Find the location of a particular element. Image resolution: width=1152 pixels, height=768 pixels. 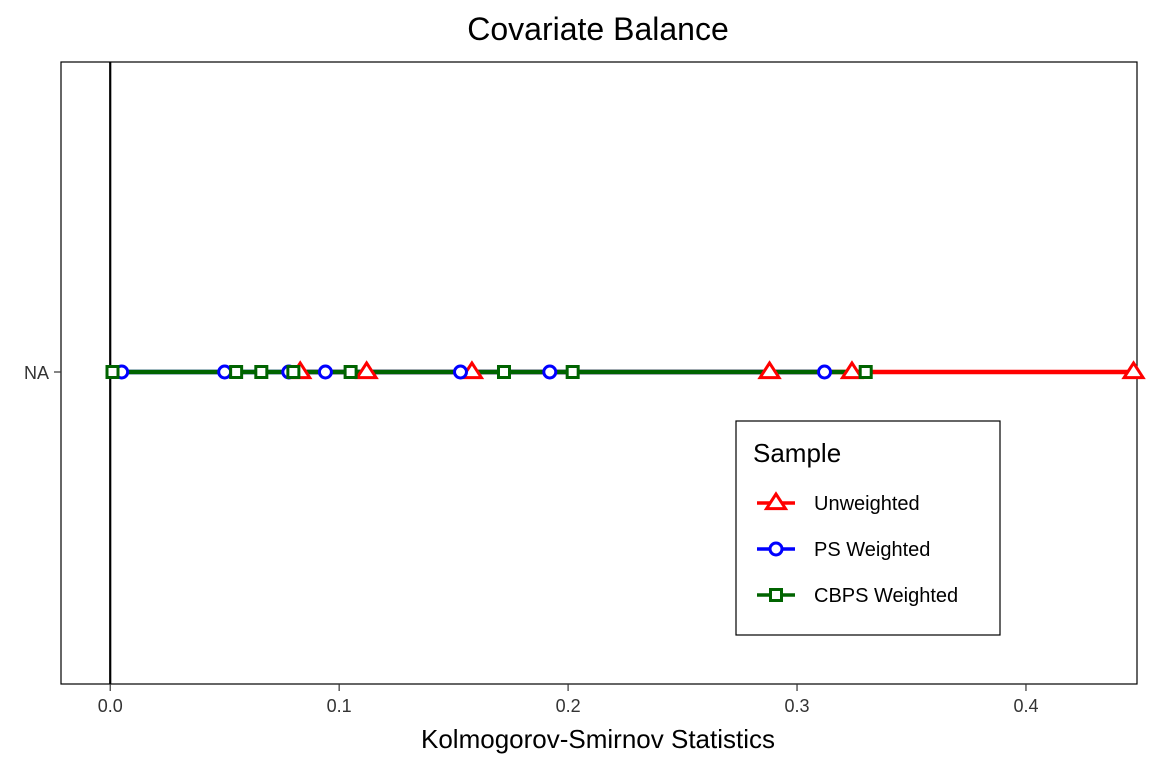

chart-title: Covariate Balance is located at coordinates (597, 29).